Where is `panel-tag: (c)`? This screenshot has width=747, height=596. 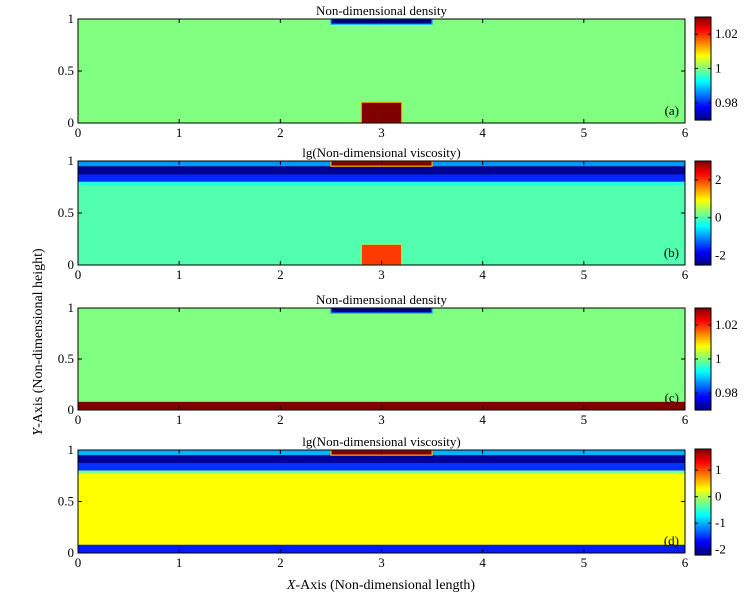
panel-tag: (c) is located at coordinates (672, 397).